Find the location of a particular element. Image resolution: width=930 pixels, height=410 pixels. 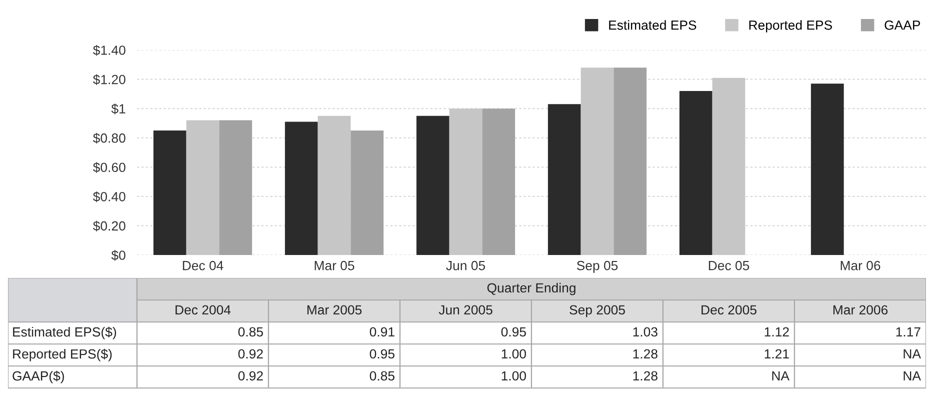

data-label: 1.17 is located at coordinates (908, 331).